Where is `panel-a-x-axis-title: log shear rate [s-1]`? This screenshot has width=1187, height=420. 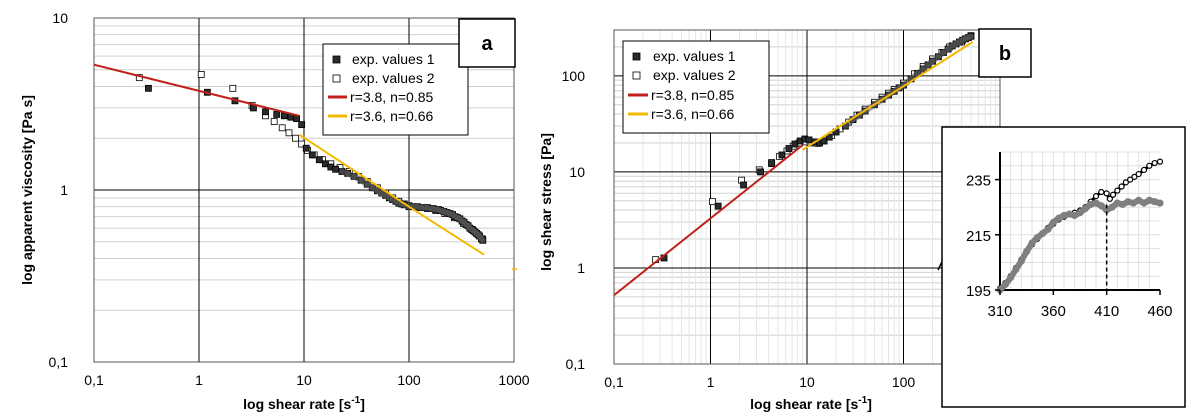
panel-a-x-axis-title: log shear rate [s-1] is located at coordinates (304, 403).